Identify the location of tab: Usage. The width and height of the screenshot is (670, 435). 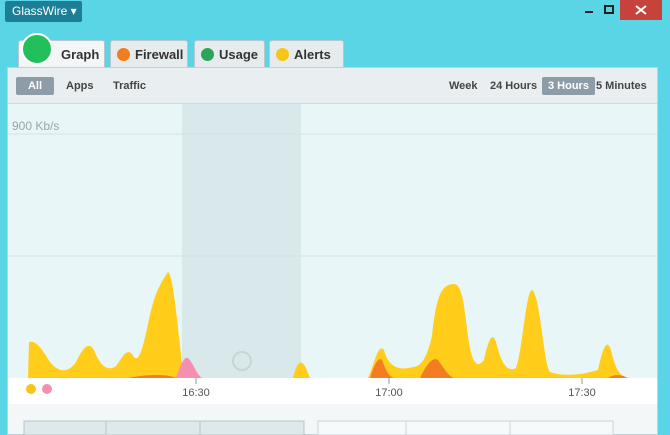
(229, 54).